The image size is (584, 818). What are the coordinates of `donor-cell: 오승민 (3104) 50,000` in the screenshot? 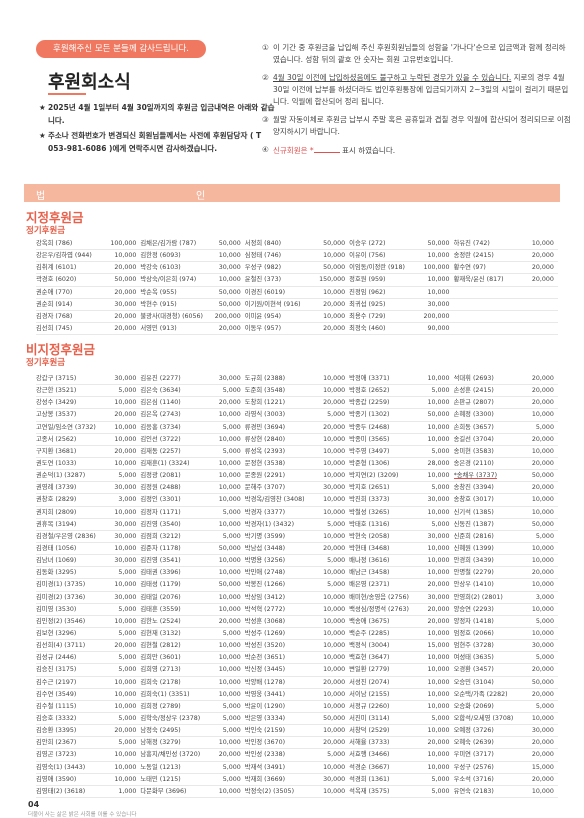 It's located at (506, 682).